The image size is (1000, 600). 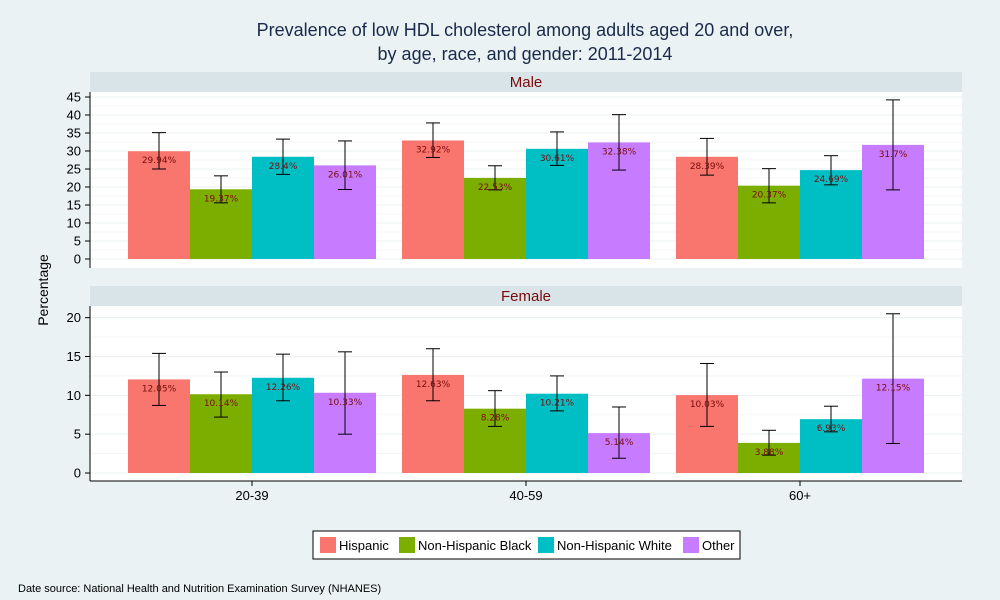 I want to click on legend-label-non-hispanic-white: Non-Hispanic White, so click(x=614, y=545).